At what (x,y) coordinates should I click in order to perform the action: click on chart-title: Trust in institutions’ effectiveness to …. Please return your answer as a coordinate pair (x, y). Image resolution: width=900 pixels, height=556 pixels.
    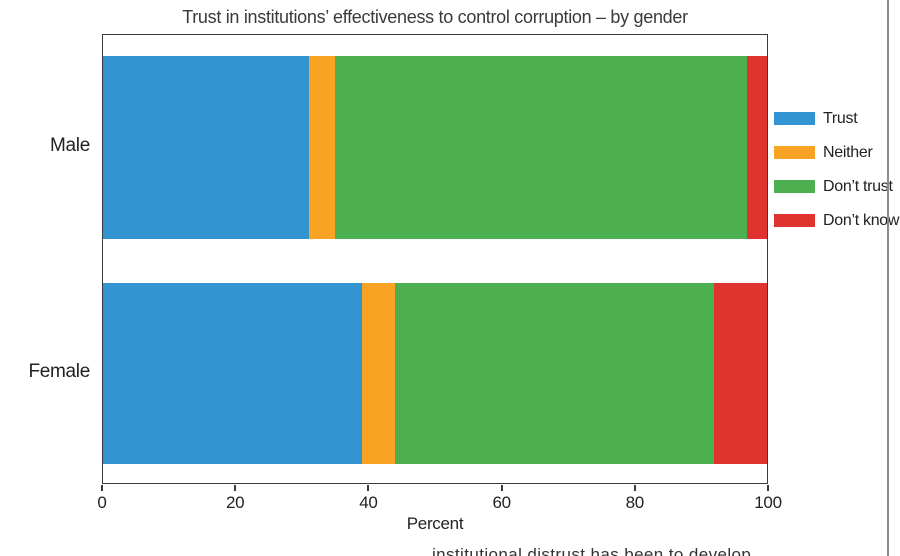
    Looking at the image, I should click on (435, 17).